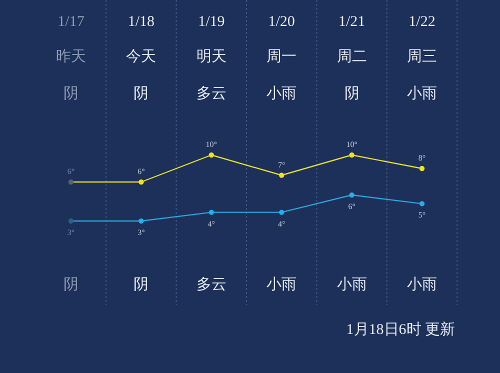 This screenshot has width=500, height=373. What do you see at coordinates (352, 22) in the screenshot?
I see `x-tick-label: 1/21` at bounding box center [352, 22].